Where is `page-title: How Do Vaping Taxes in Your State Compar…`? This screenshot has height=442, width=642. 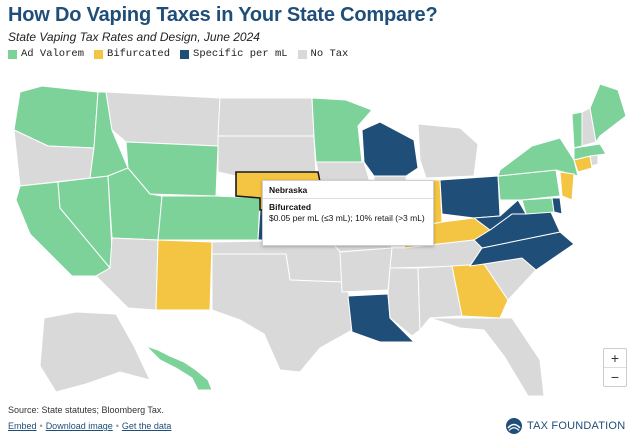 page-title: How Do Vaping Taxes in Your State Compar… is located at coordinates (223, 15).